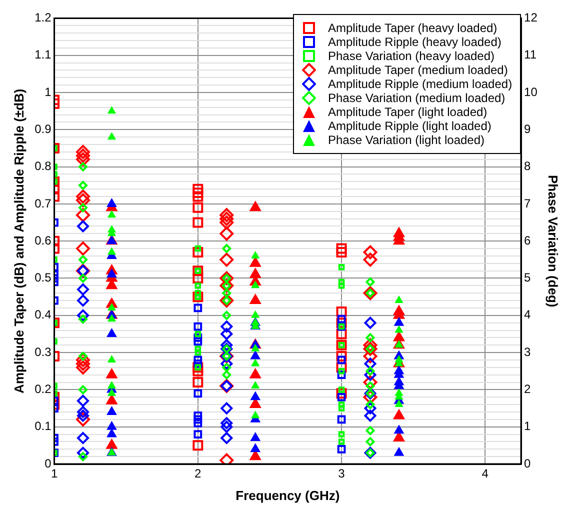 This screenshot has height=516, width=576. What do you see at coordinates (411, 56) in the screenshot?
I see `legend-label: Phase Variation (heavy loaded)` at bounding box center [411, 56].